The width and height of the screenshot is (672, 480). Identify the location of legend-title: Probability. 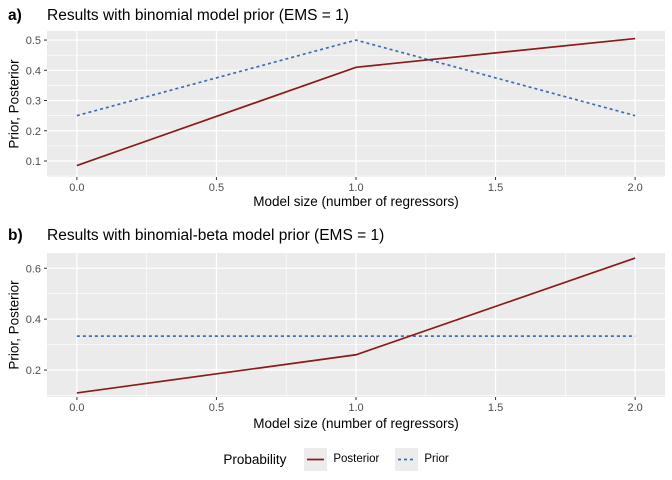
(255, 459).